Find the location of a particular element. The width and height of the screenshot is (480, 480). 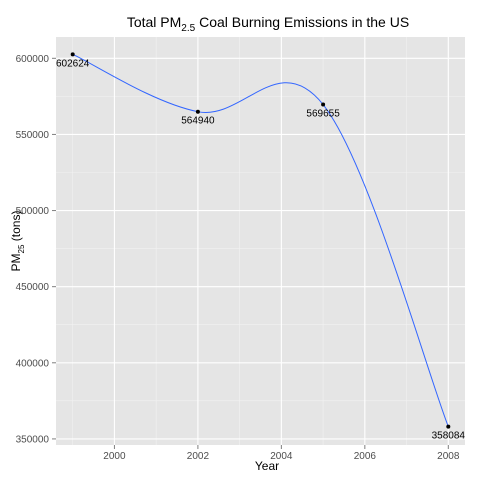

data-label: 569655 is located at coordinates (323, 114).